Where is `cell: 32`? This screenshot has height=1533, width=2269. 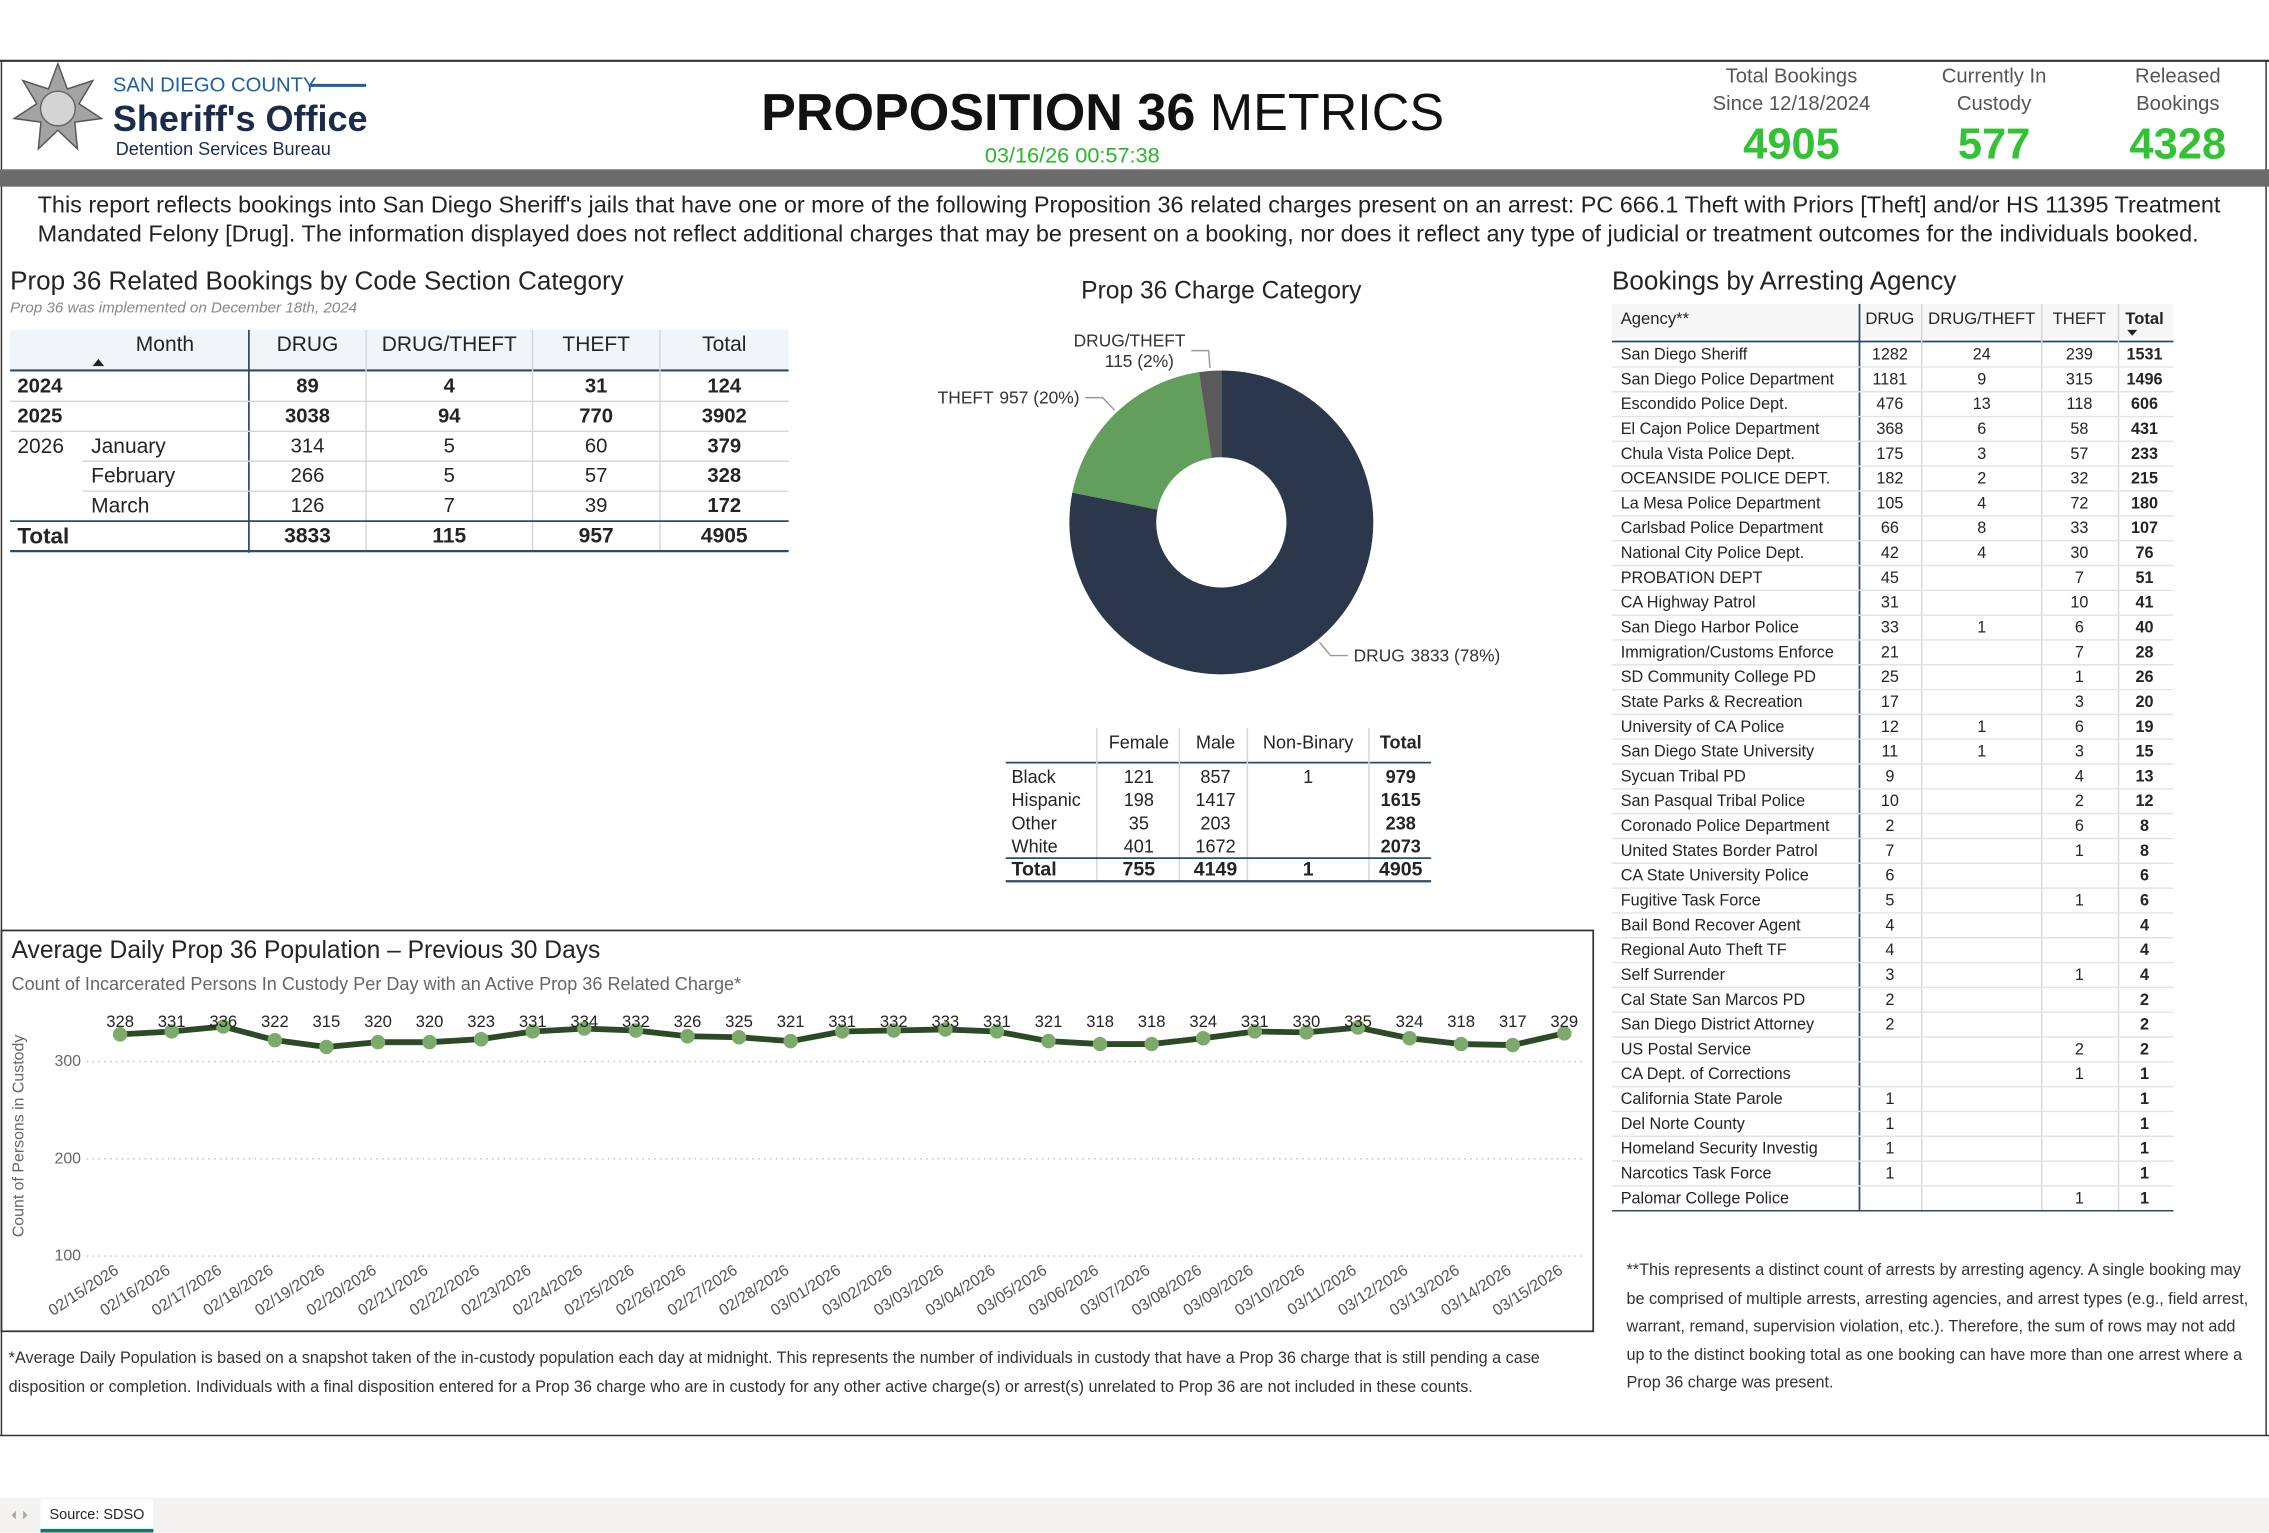
cell: 32 is located at coordinates (2079, 479).